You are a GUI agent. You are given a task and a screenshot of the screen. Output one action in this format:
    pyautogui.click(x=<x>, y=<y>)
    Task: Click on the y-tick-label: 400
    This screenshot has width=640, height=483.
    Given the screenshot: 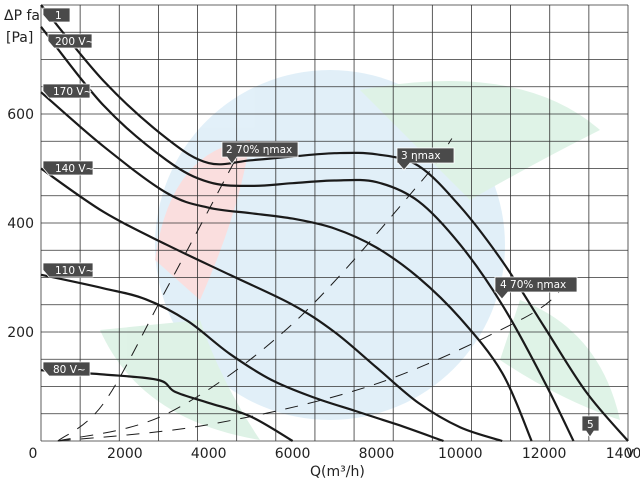 What is the action you would take?
    pyautogui.click(x=20, y=224)
    